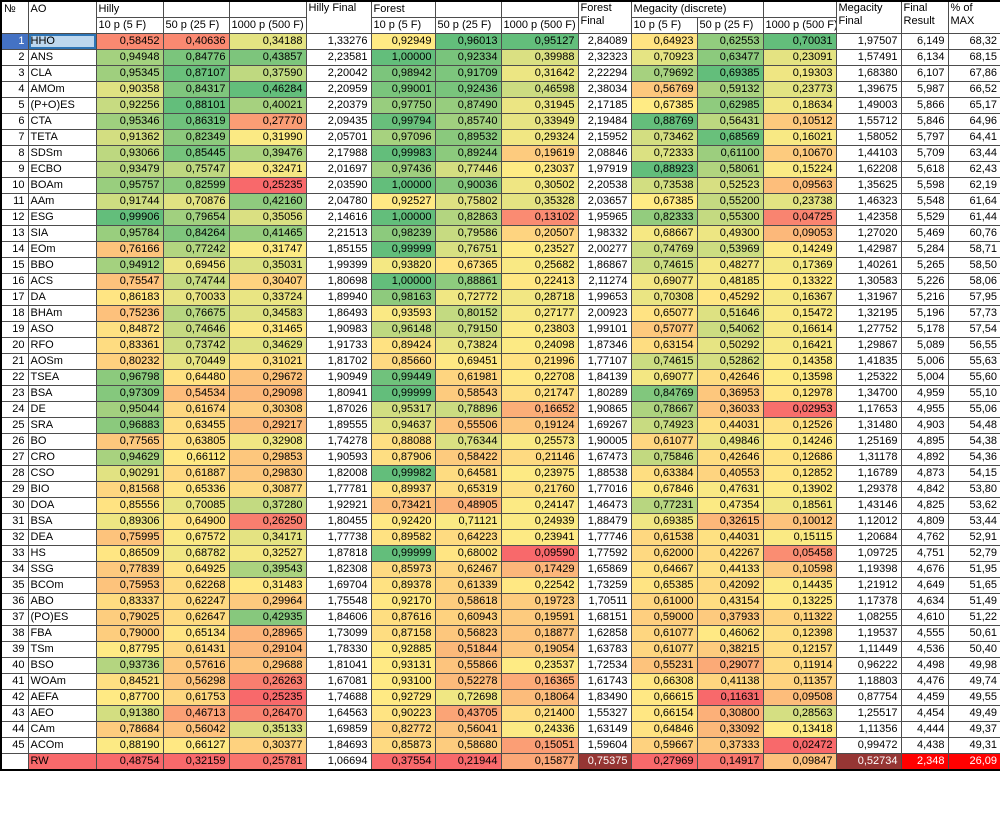  Describe the element at coordinates (664, 697) in the screenshot. I see `value-cell: 0,66615` at that location.